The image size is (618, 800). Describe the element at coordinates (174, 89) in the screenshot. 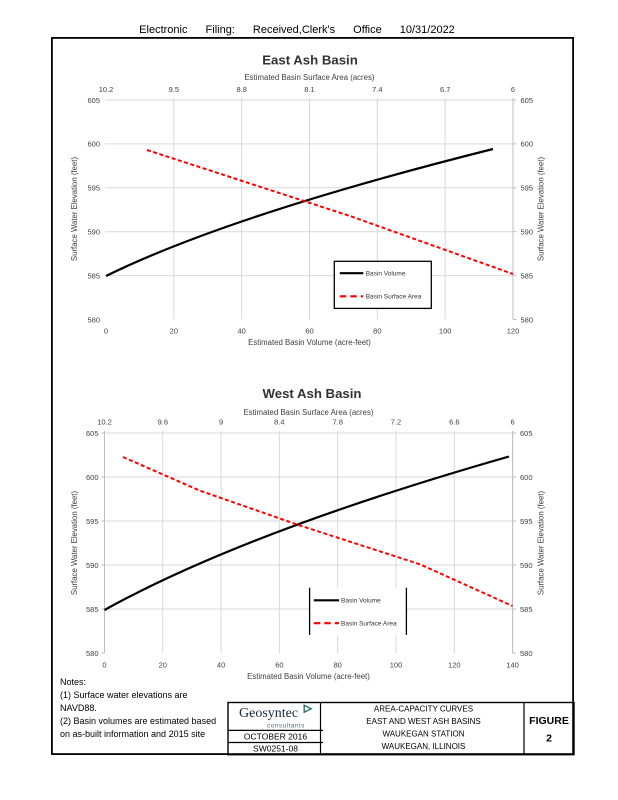

I see `svg-text: 9.5` at that location.